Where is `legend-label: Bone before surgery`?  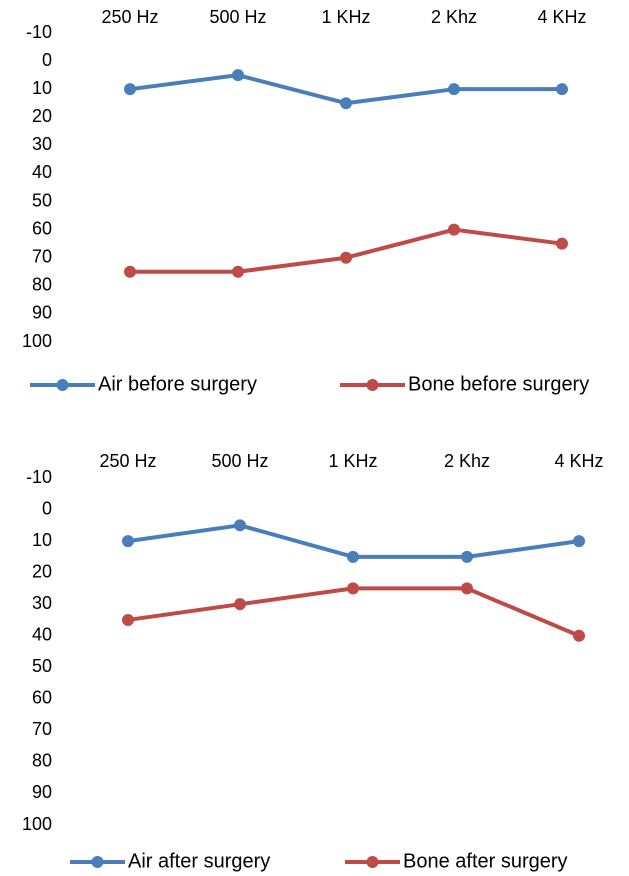 legend-label: Bone before surgery is located at coordinates (498, 384).